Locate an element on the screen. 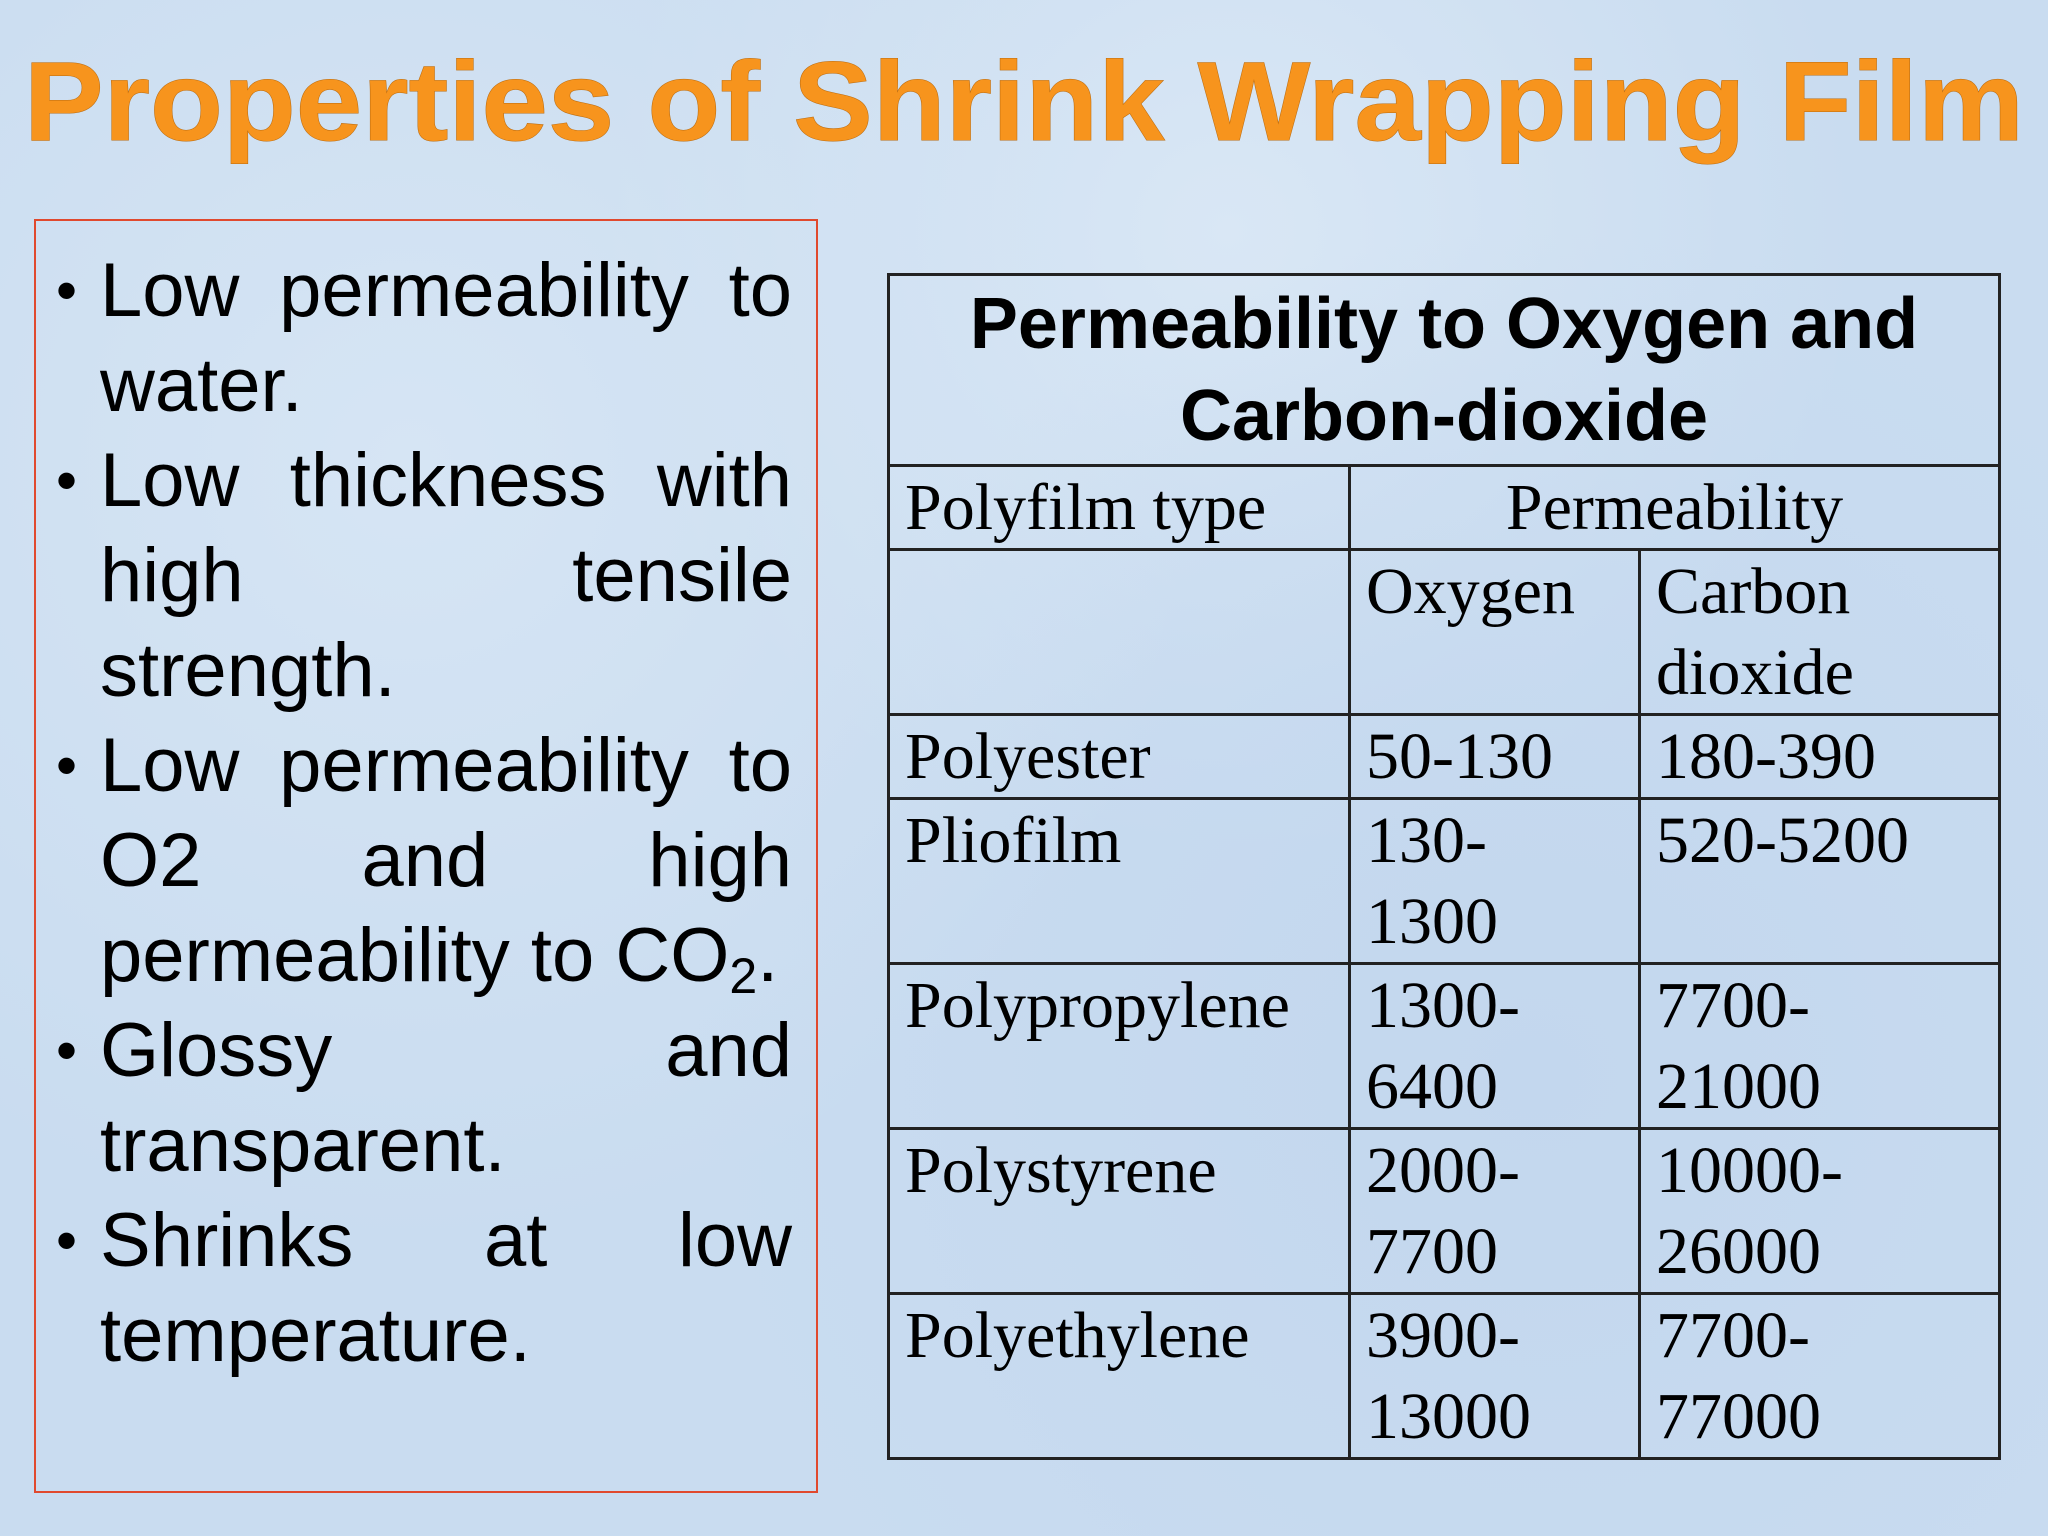 The height and width of the screenshot is (1536, 2048). table-cell: 520-5200 is located at coordinates (1819, 881).